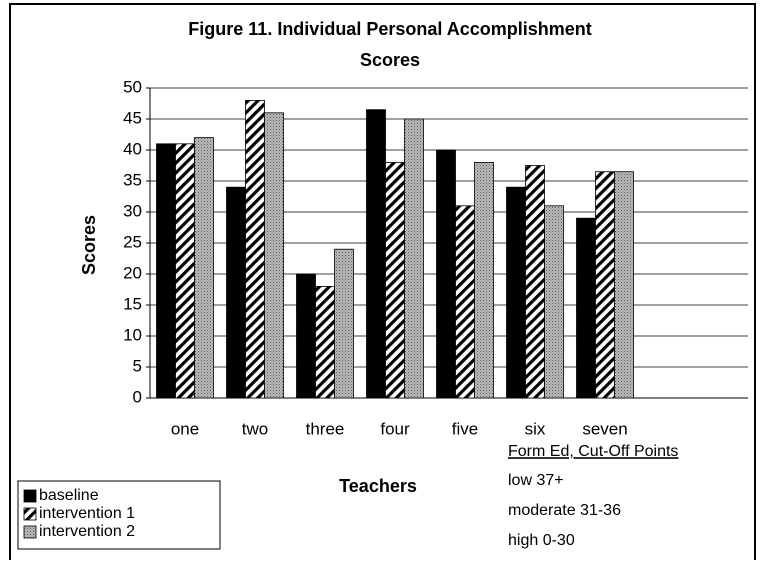  Describe the element at coordinates (132, 86) in the screenshot. I see `y-tick-label: 50` at that location.